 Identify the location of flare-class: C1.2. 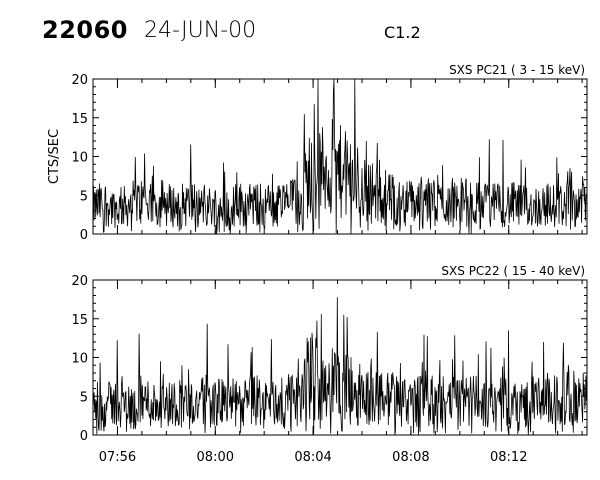
(402, 32).